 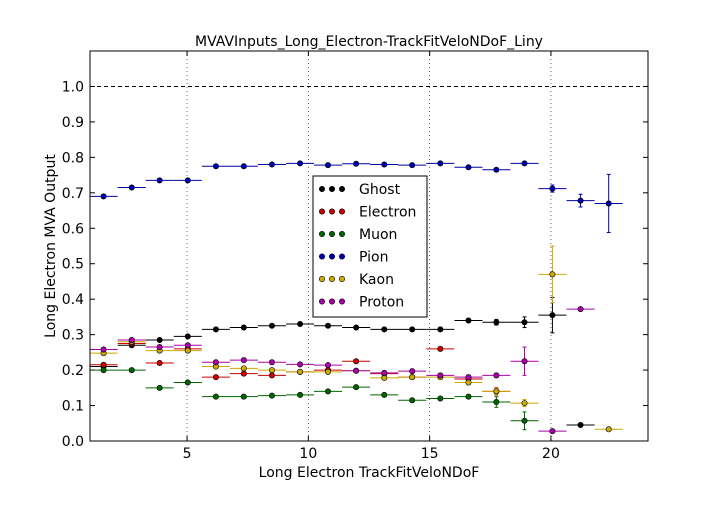 What do you see at coordinates (361, 303) in the screenshot?
I see `legend-item: Proton` at bounding box center [361, 303].